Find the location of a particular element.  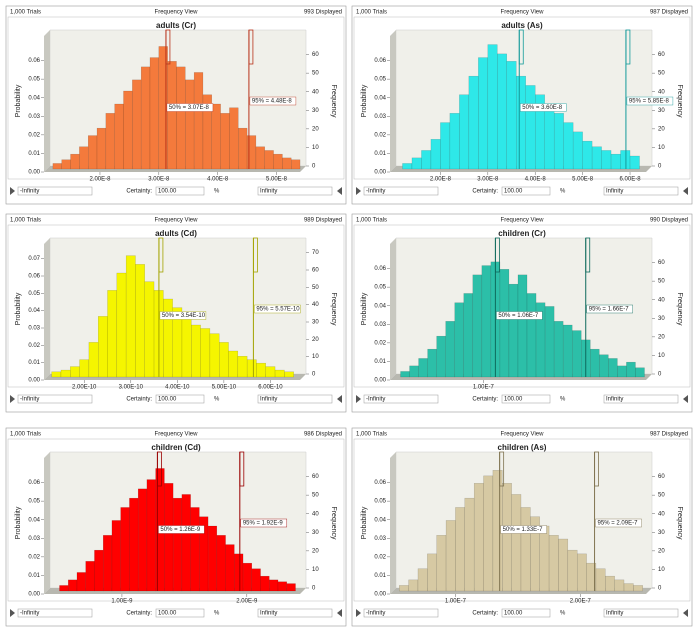

certainty-label: Certainty: is located at coordinates (485, 614).